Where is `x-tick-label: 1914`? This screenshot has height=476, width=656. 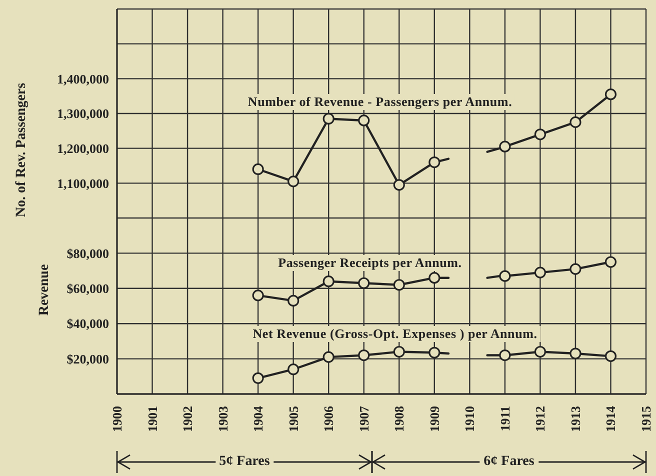 x-tick-label: 1914 is located at coordinates (610, 419).